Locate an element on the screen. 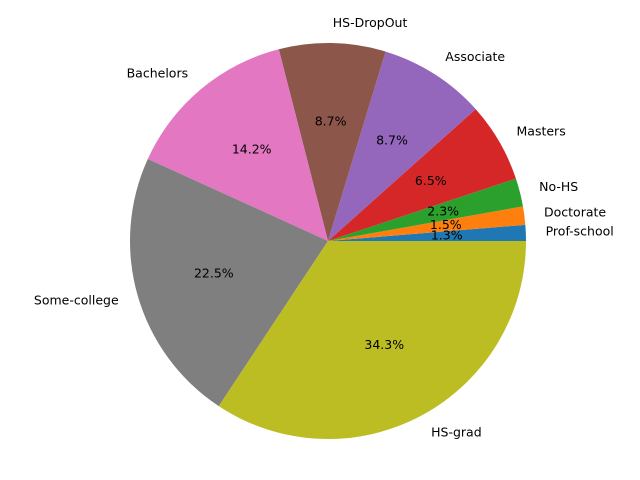  pie-label-prof-school: Prof-school is located at coordinates (580, 231).